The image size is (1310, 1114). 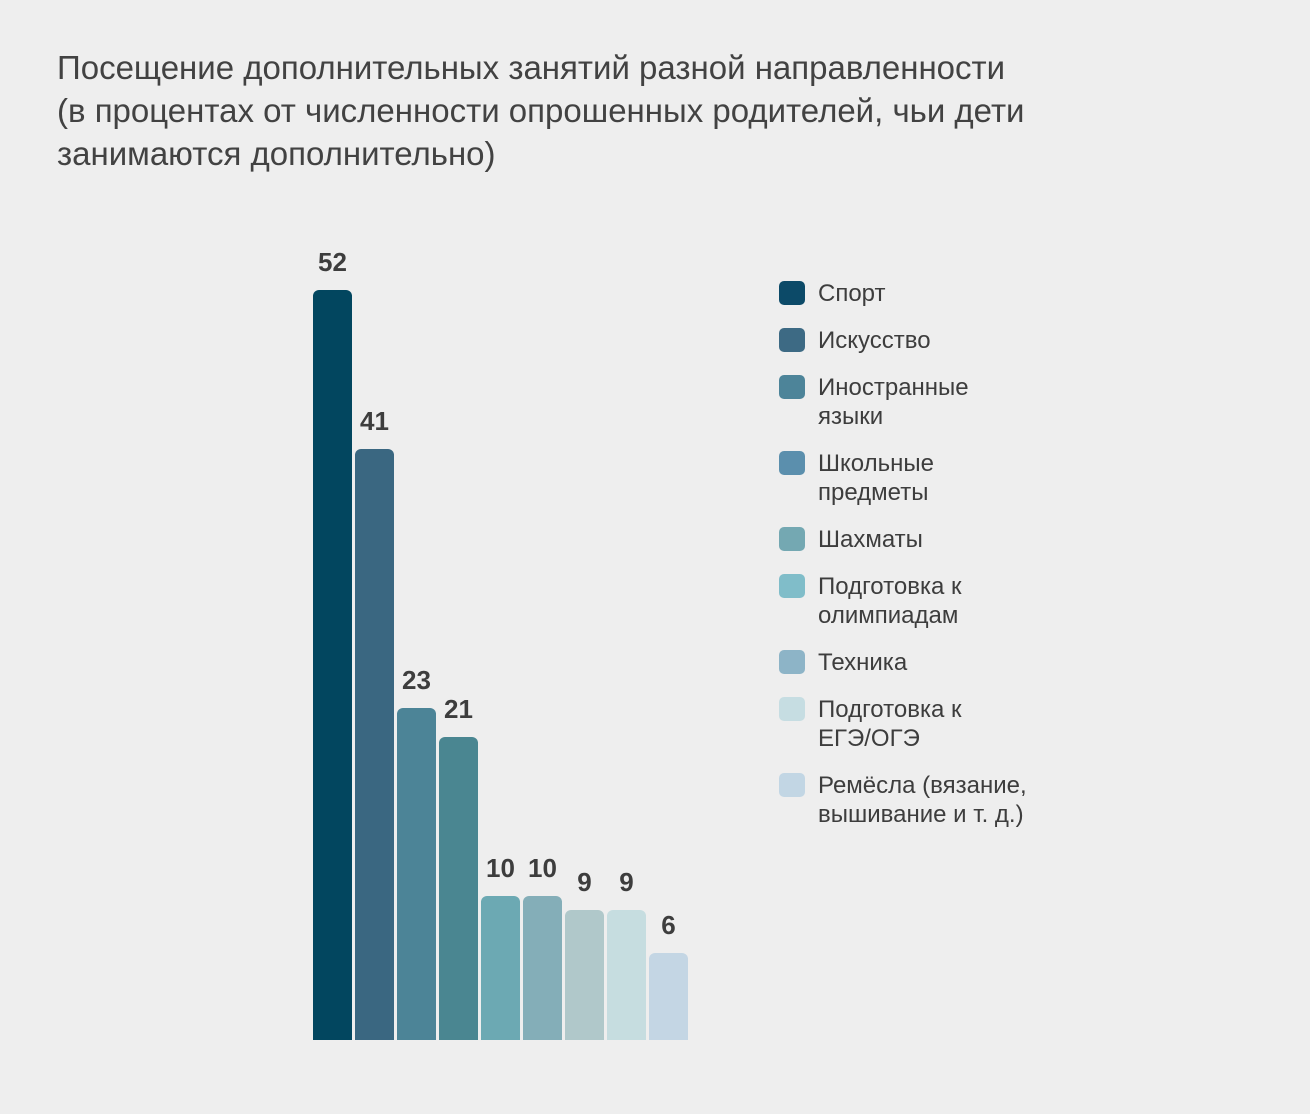 I want to click on bar-value-label: 6, so click(x=668, y=925).